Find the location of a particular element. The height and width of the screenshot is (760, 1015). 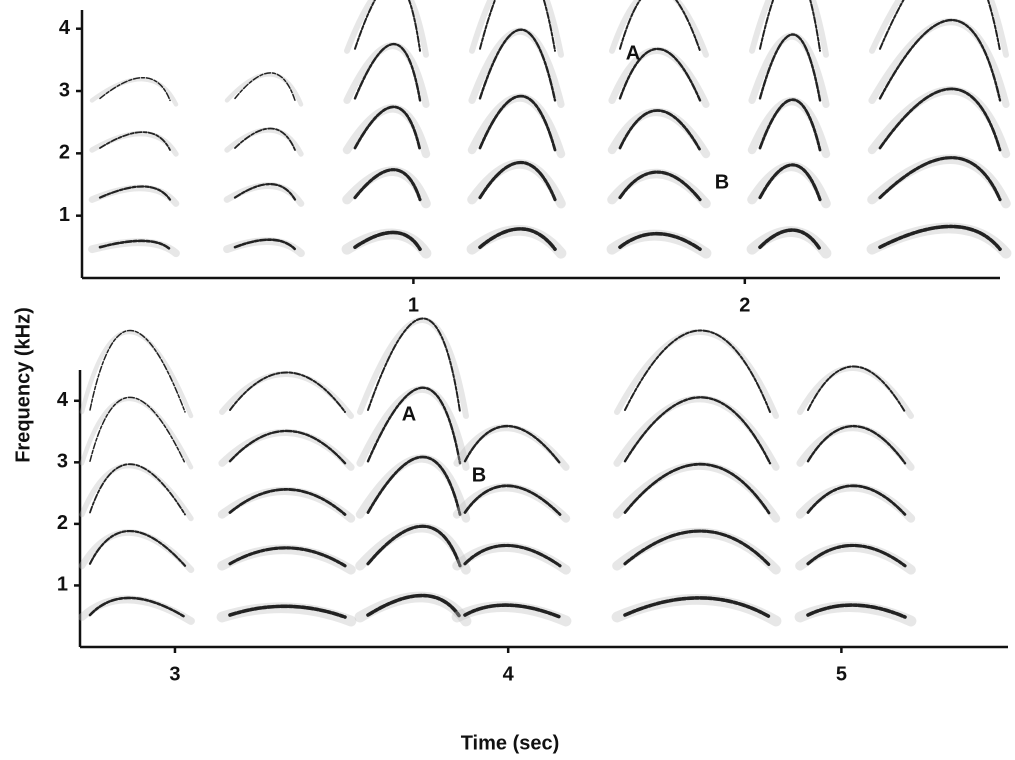

annotation: A is located at coordinates (633, 53).